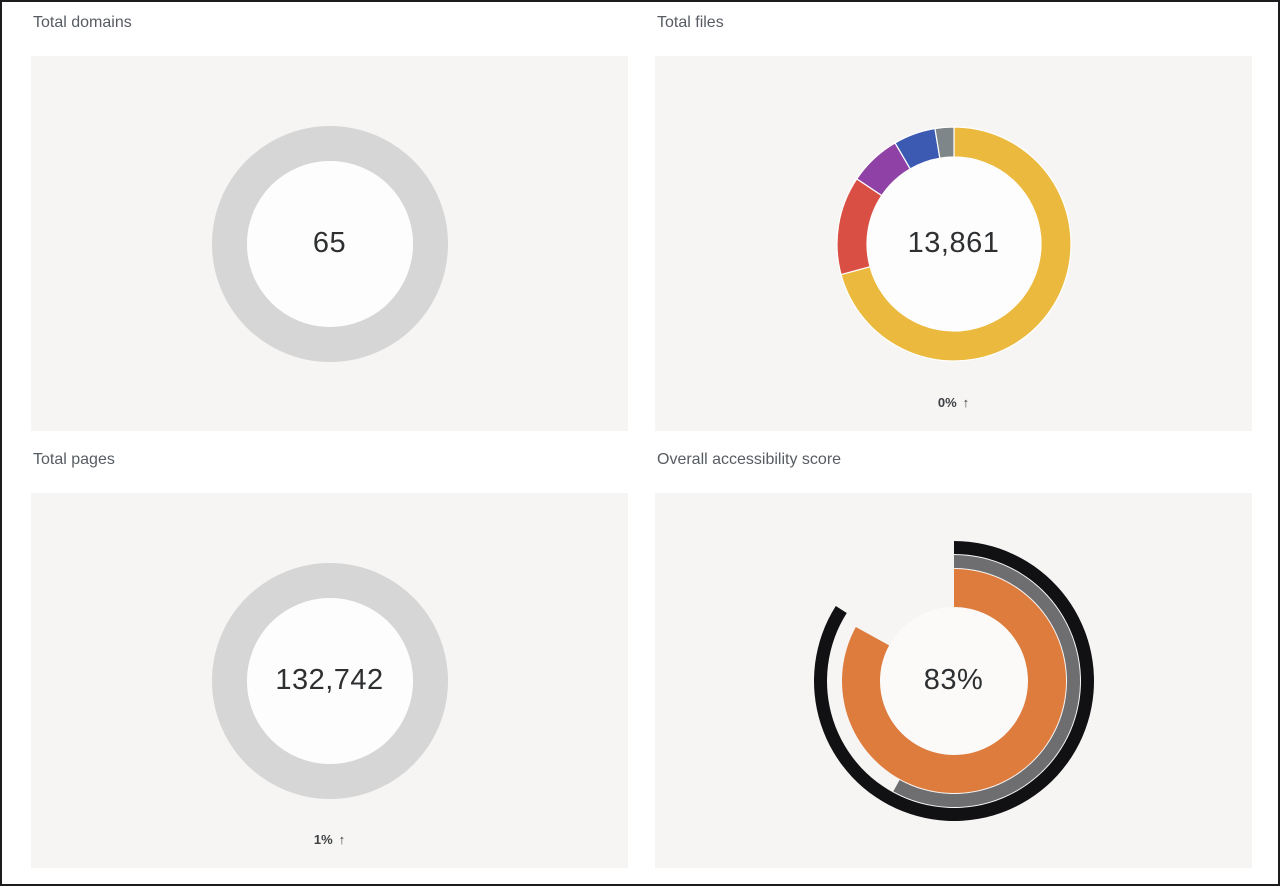  I want to click on card-title-accessibility-score: Overall accessibility score, so click(749, 459).